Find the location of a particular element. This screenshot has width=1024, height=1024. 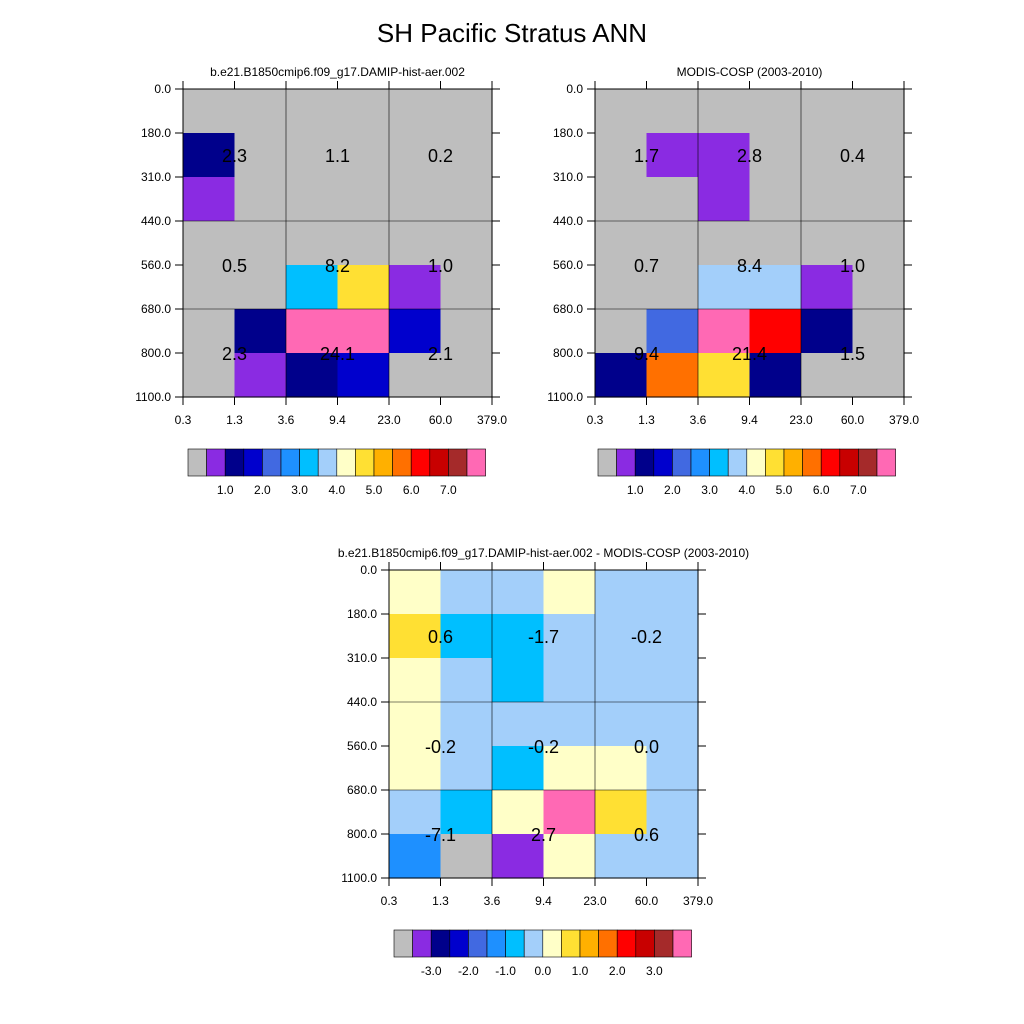

y-tick-label: 440.0 is located at coordinates (362, 702).